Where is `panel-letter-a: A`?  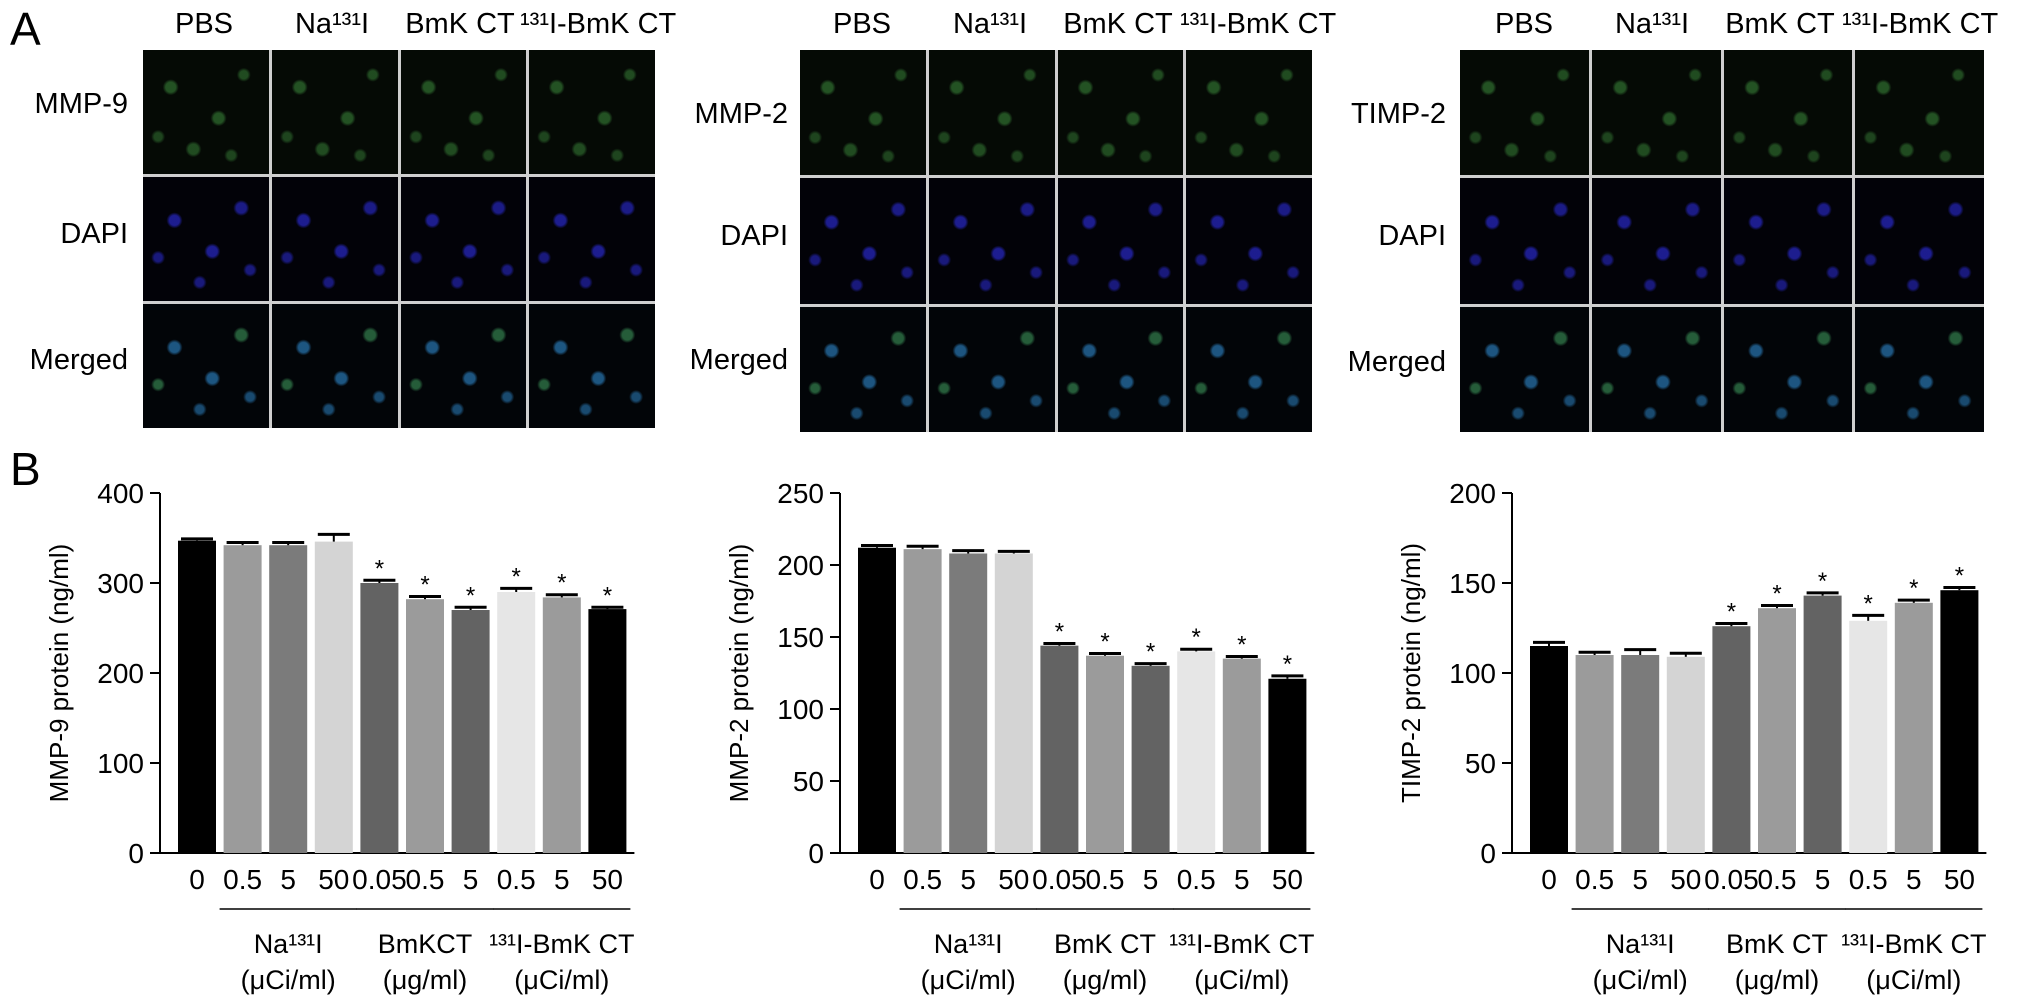
panel-letter-a: A is located at coordinates (25, 29).